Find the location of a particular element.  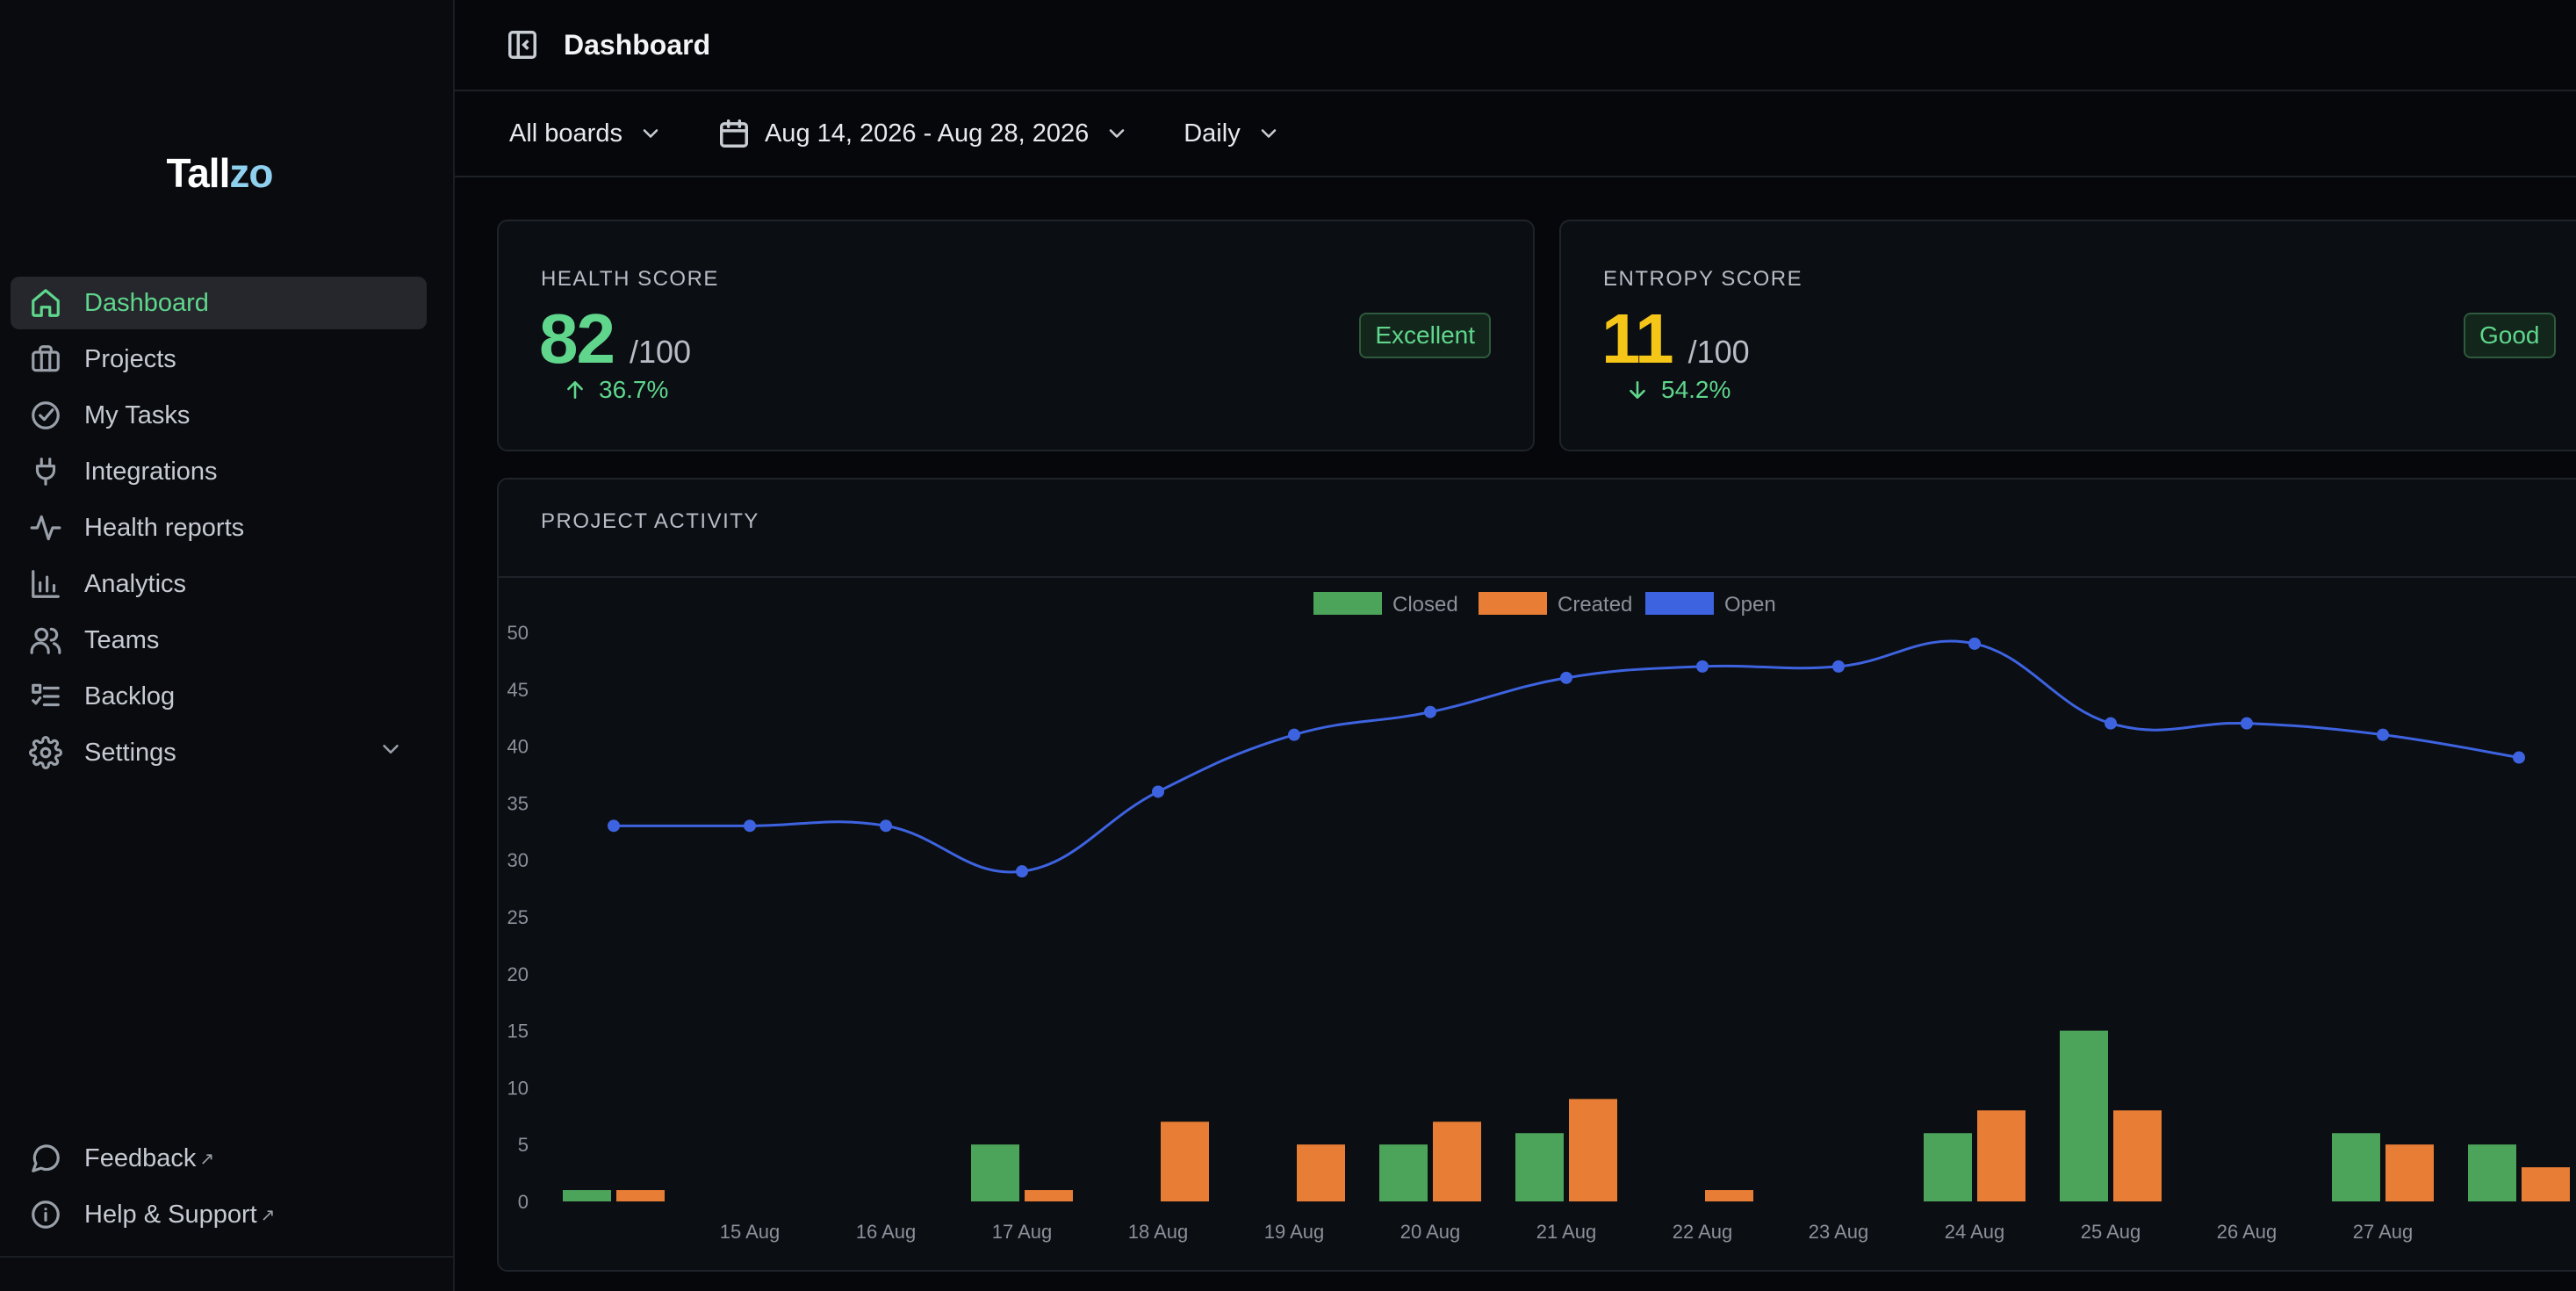

granularity-select: Daily is located at coordinates (1232, 133).